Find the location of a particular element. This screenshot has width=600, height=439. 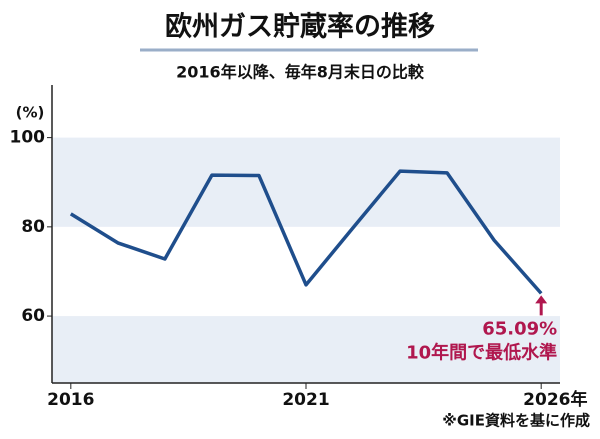

x-tick-label: 2016 is located at coordinates (70, 400).